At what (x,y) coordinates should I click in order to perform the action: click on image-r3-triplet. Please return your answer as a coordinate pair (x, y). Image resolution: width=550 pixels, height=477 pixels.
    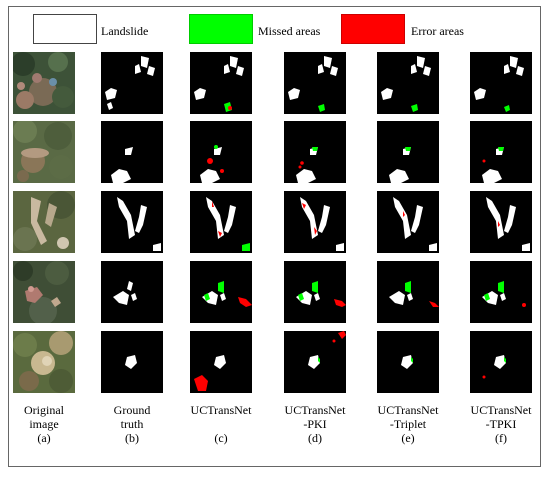
    Looking at the image, I should click on (408, 222).